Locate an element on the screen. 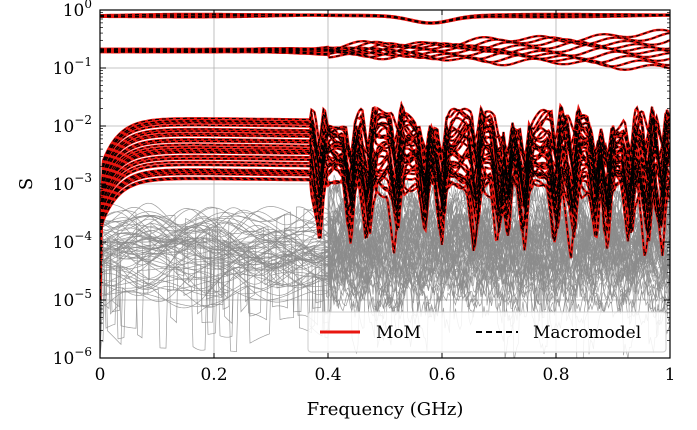 The height and width of the screenshot is (430, 697). x-tick-labels: 0 0.2 0.4 0.6 0.8 1 is located at coordinates (385, 375).